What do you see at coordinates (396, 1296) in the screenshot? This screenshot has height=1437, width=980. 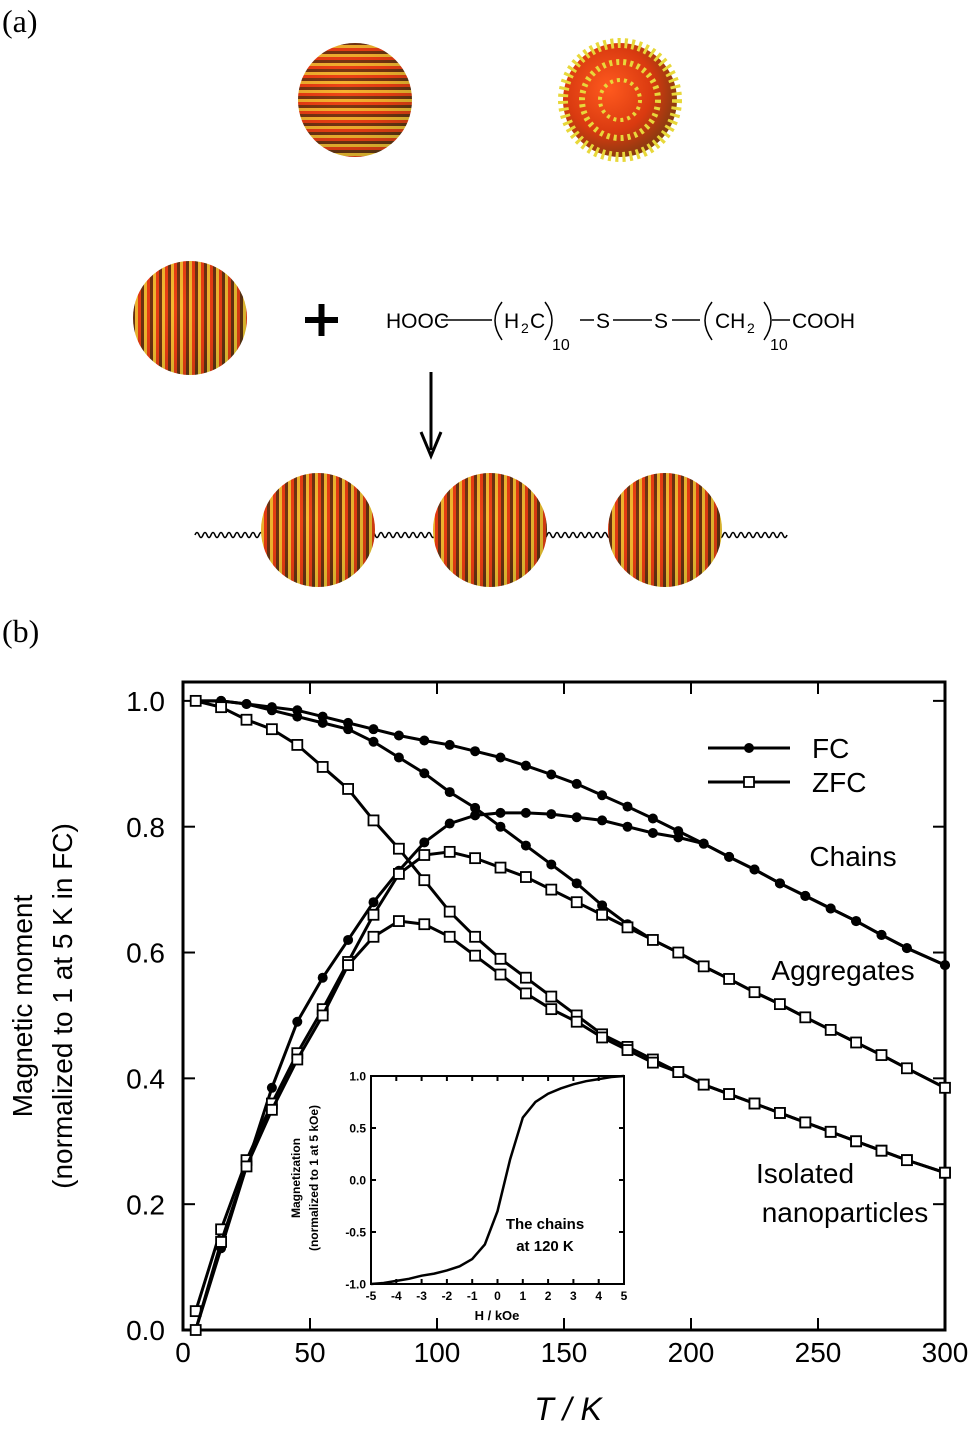 I see `x-tick-label: -4` at bounding box center [396, 1296].